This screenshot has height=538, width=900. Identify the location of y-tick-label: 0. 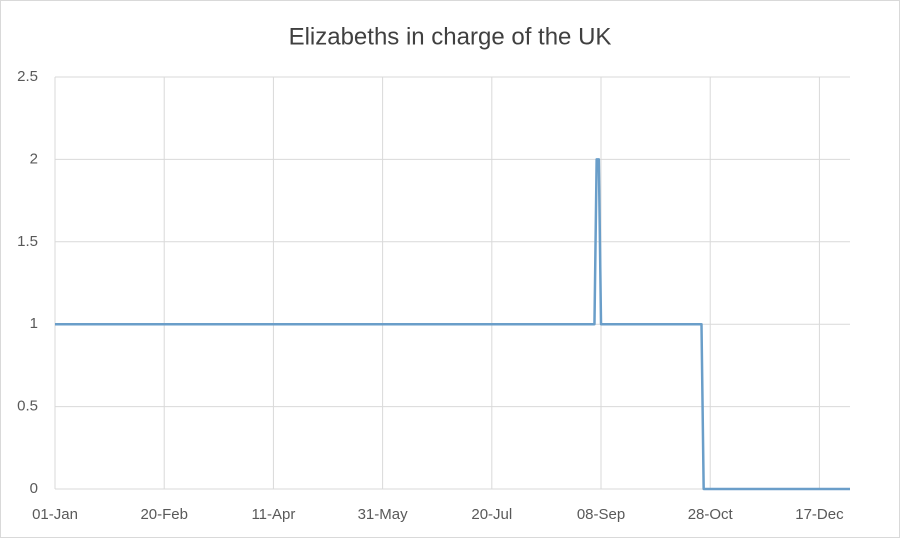
(34, 488).